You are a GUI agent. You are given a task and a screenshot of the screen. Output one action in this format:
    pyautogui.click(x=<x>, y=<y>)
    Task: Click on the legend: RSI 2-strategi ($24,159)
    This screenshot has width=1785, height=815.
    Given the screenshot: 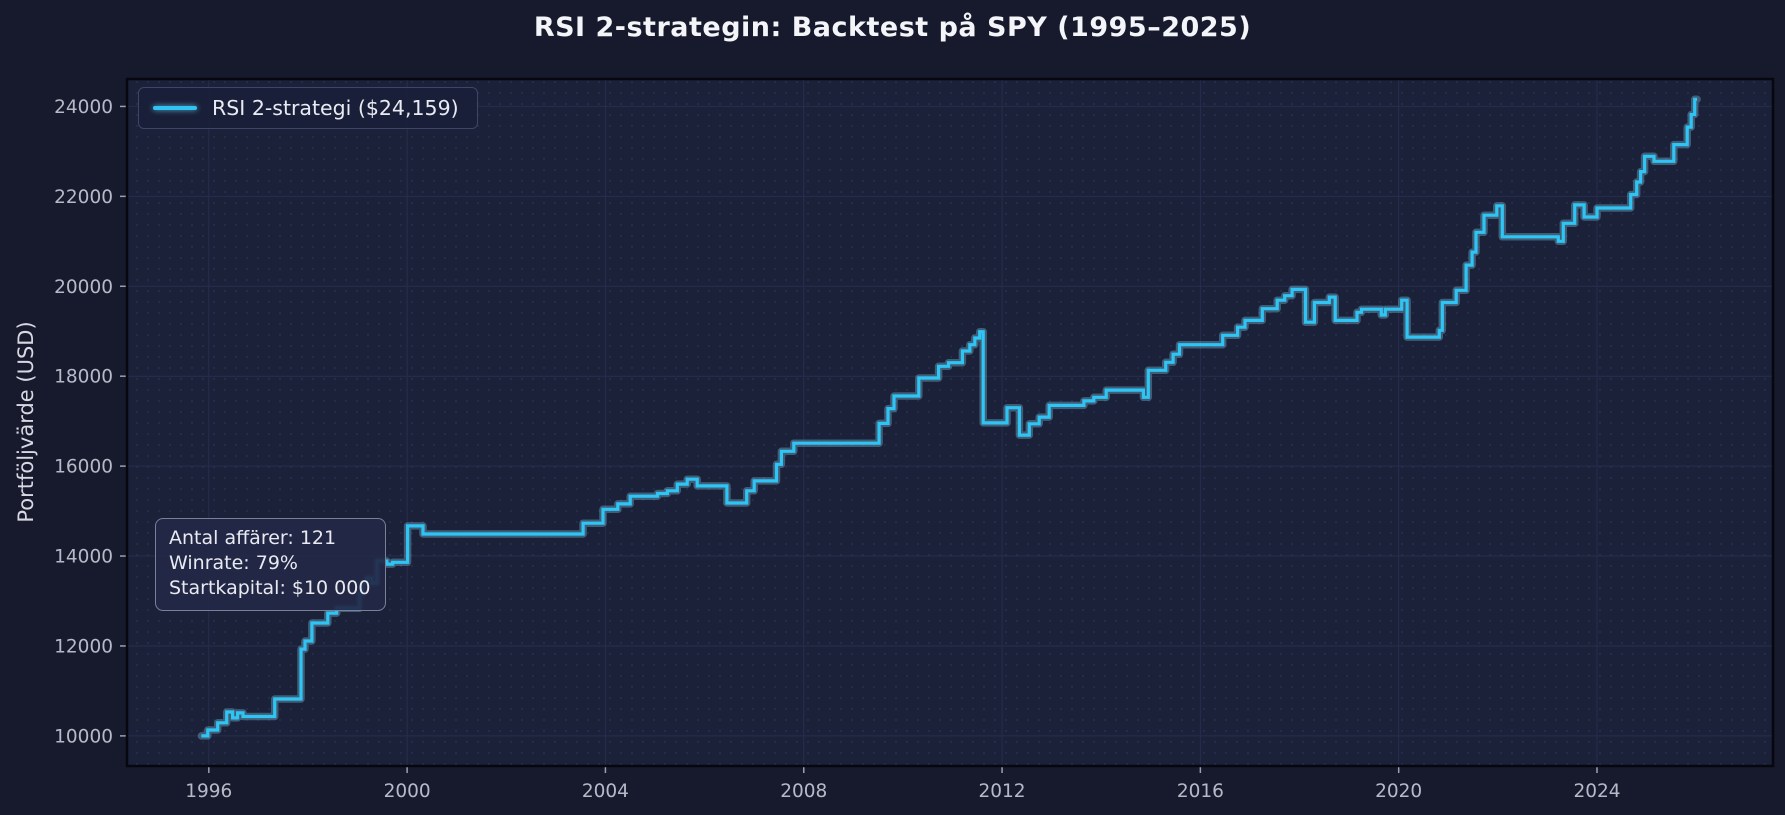 What is the action you would take?
    pyautogui.click(x=308, y=108)
    